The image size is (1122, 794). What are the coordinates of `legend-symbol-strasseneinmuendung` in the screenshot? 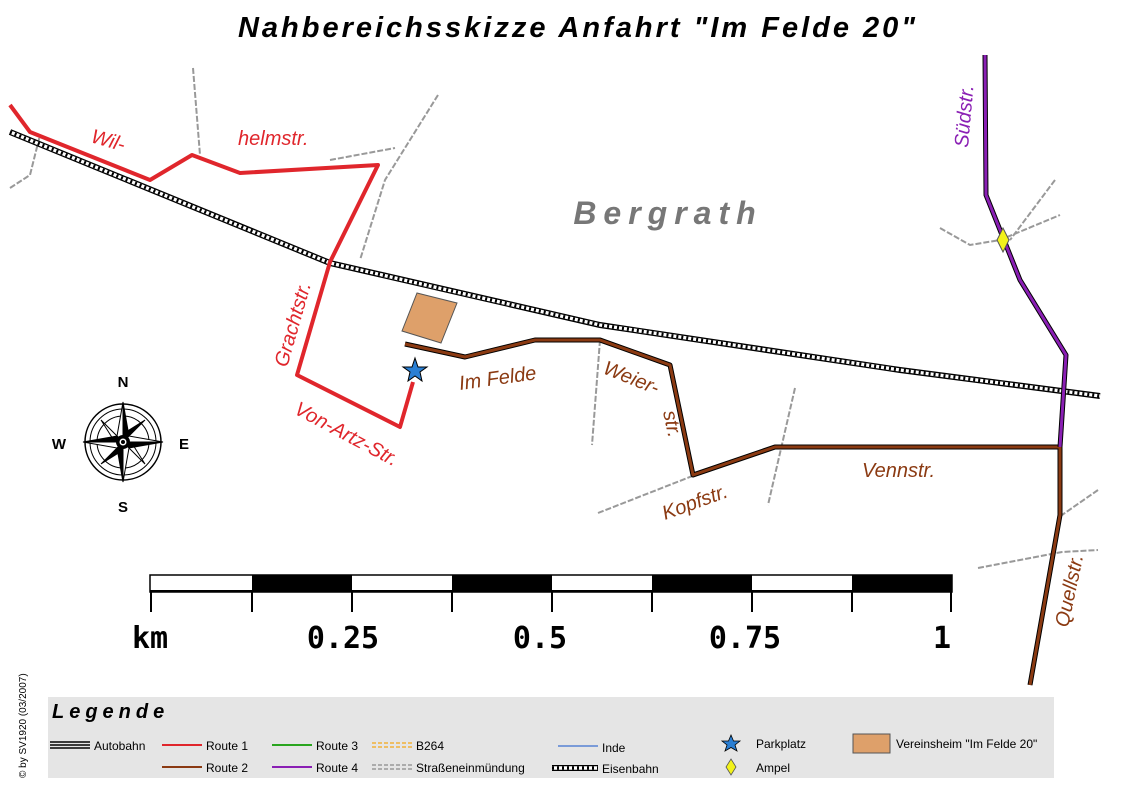 It's located at (392, 767).